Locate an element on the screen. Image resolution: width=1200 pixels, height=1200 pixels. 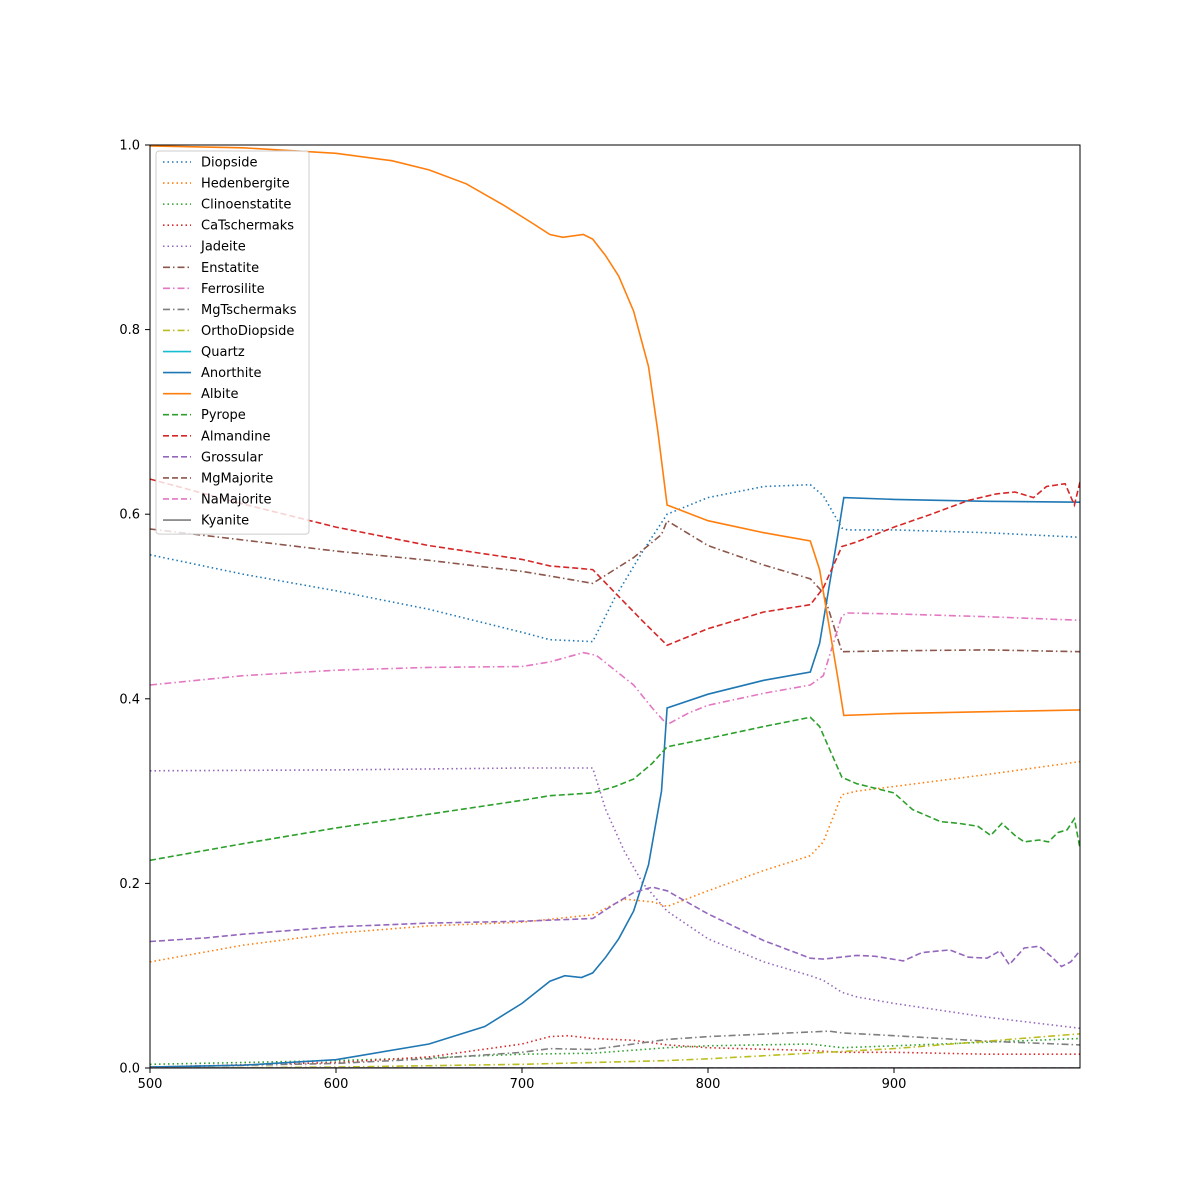
series-line-grossular is located at coordinates (615, 927).